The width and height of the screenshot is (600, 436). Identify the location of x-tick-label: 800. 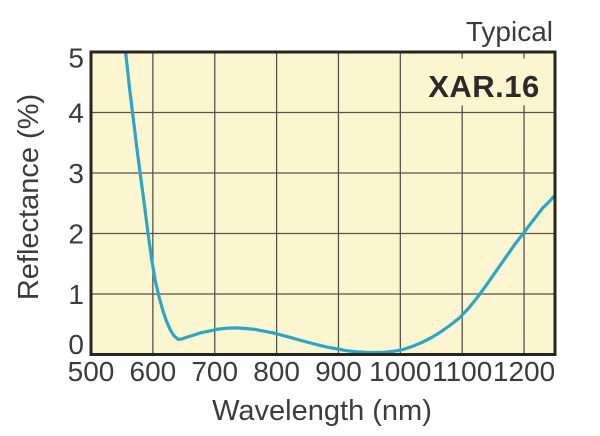
(276, 371).